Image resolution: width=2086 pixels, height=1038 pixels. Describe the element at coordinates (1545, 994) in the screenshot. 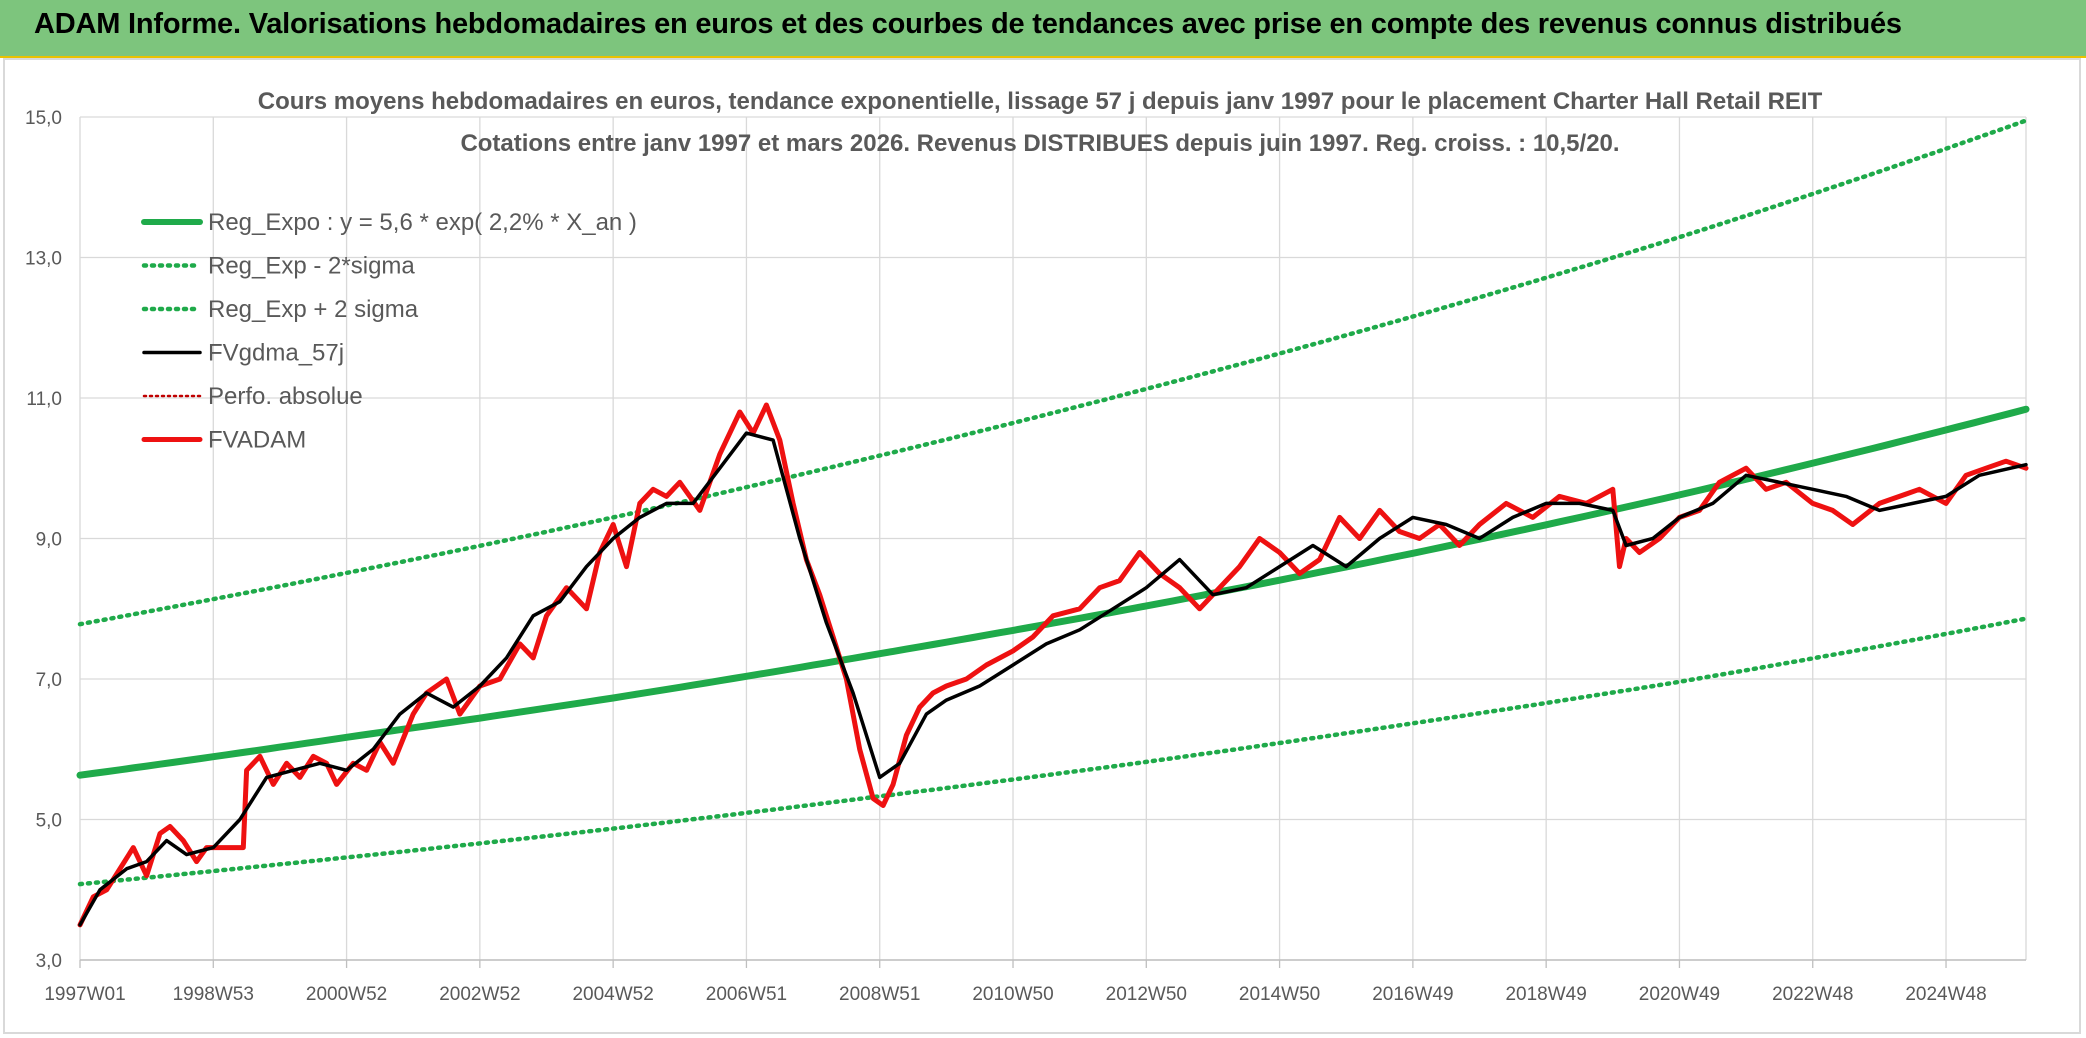

I see `x-tick-label: 2018W49` at that location.